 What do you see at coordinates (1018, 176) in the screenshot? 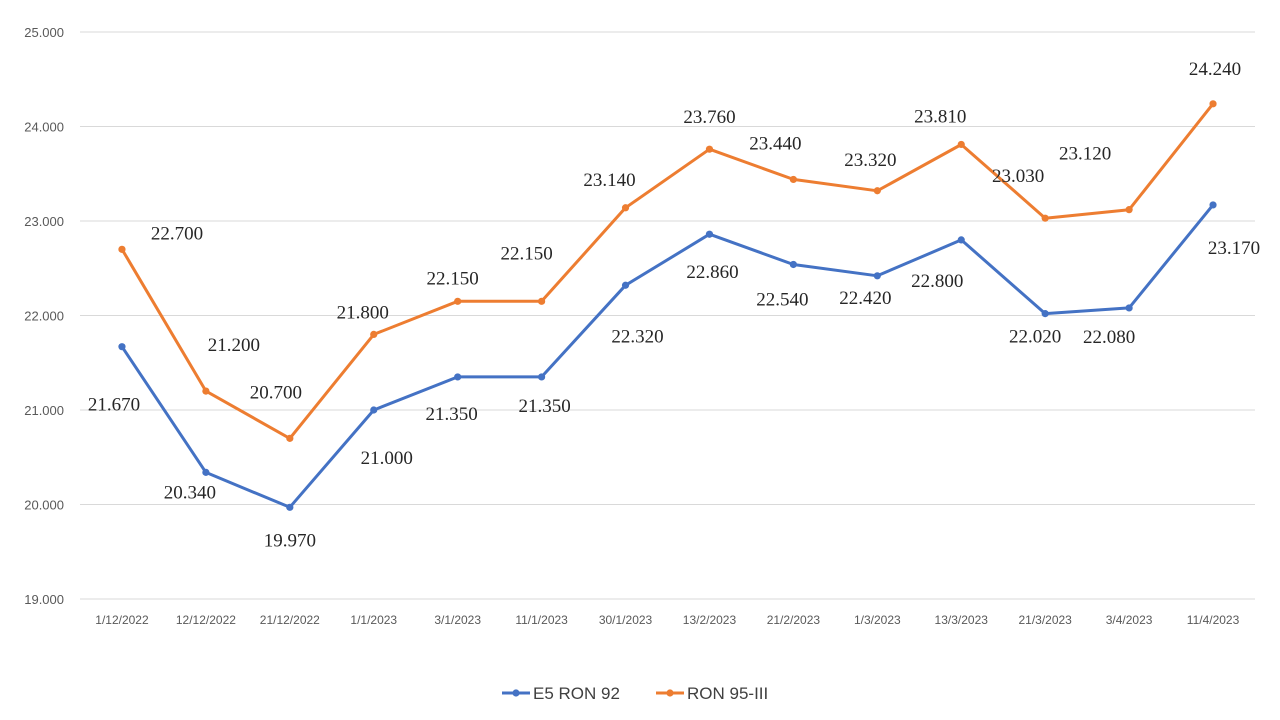
I see `data-label: 23.030` at bounding box center [1018, 176].